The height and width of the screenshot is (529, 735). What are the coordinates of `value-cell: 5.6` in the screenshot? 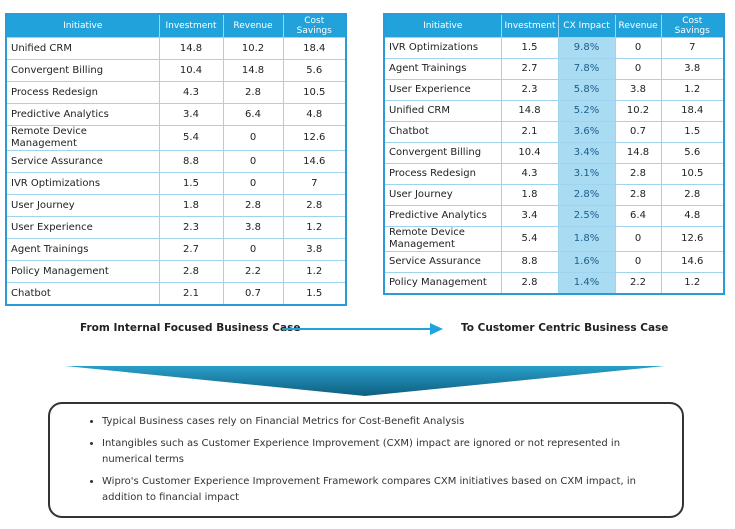 It's located at (692, 153).